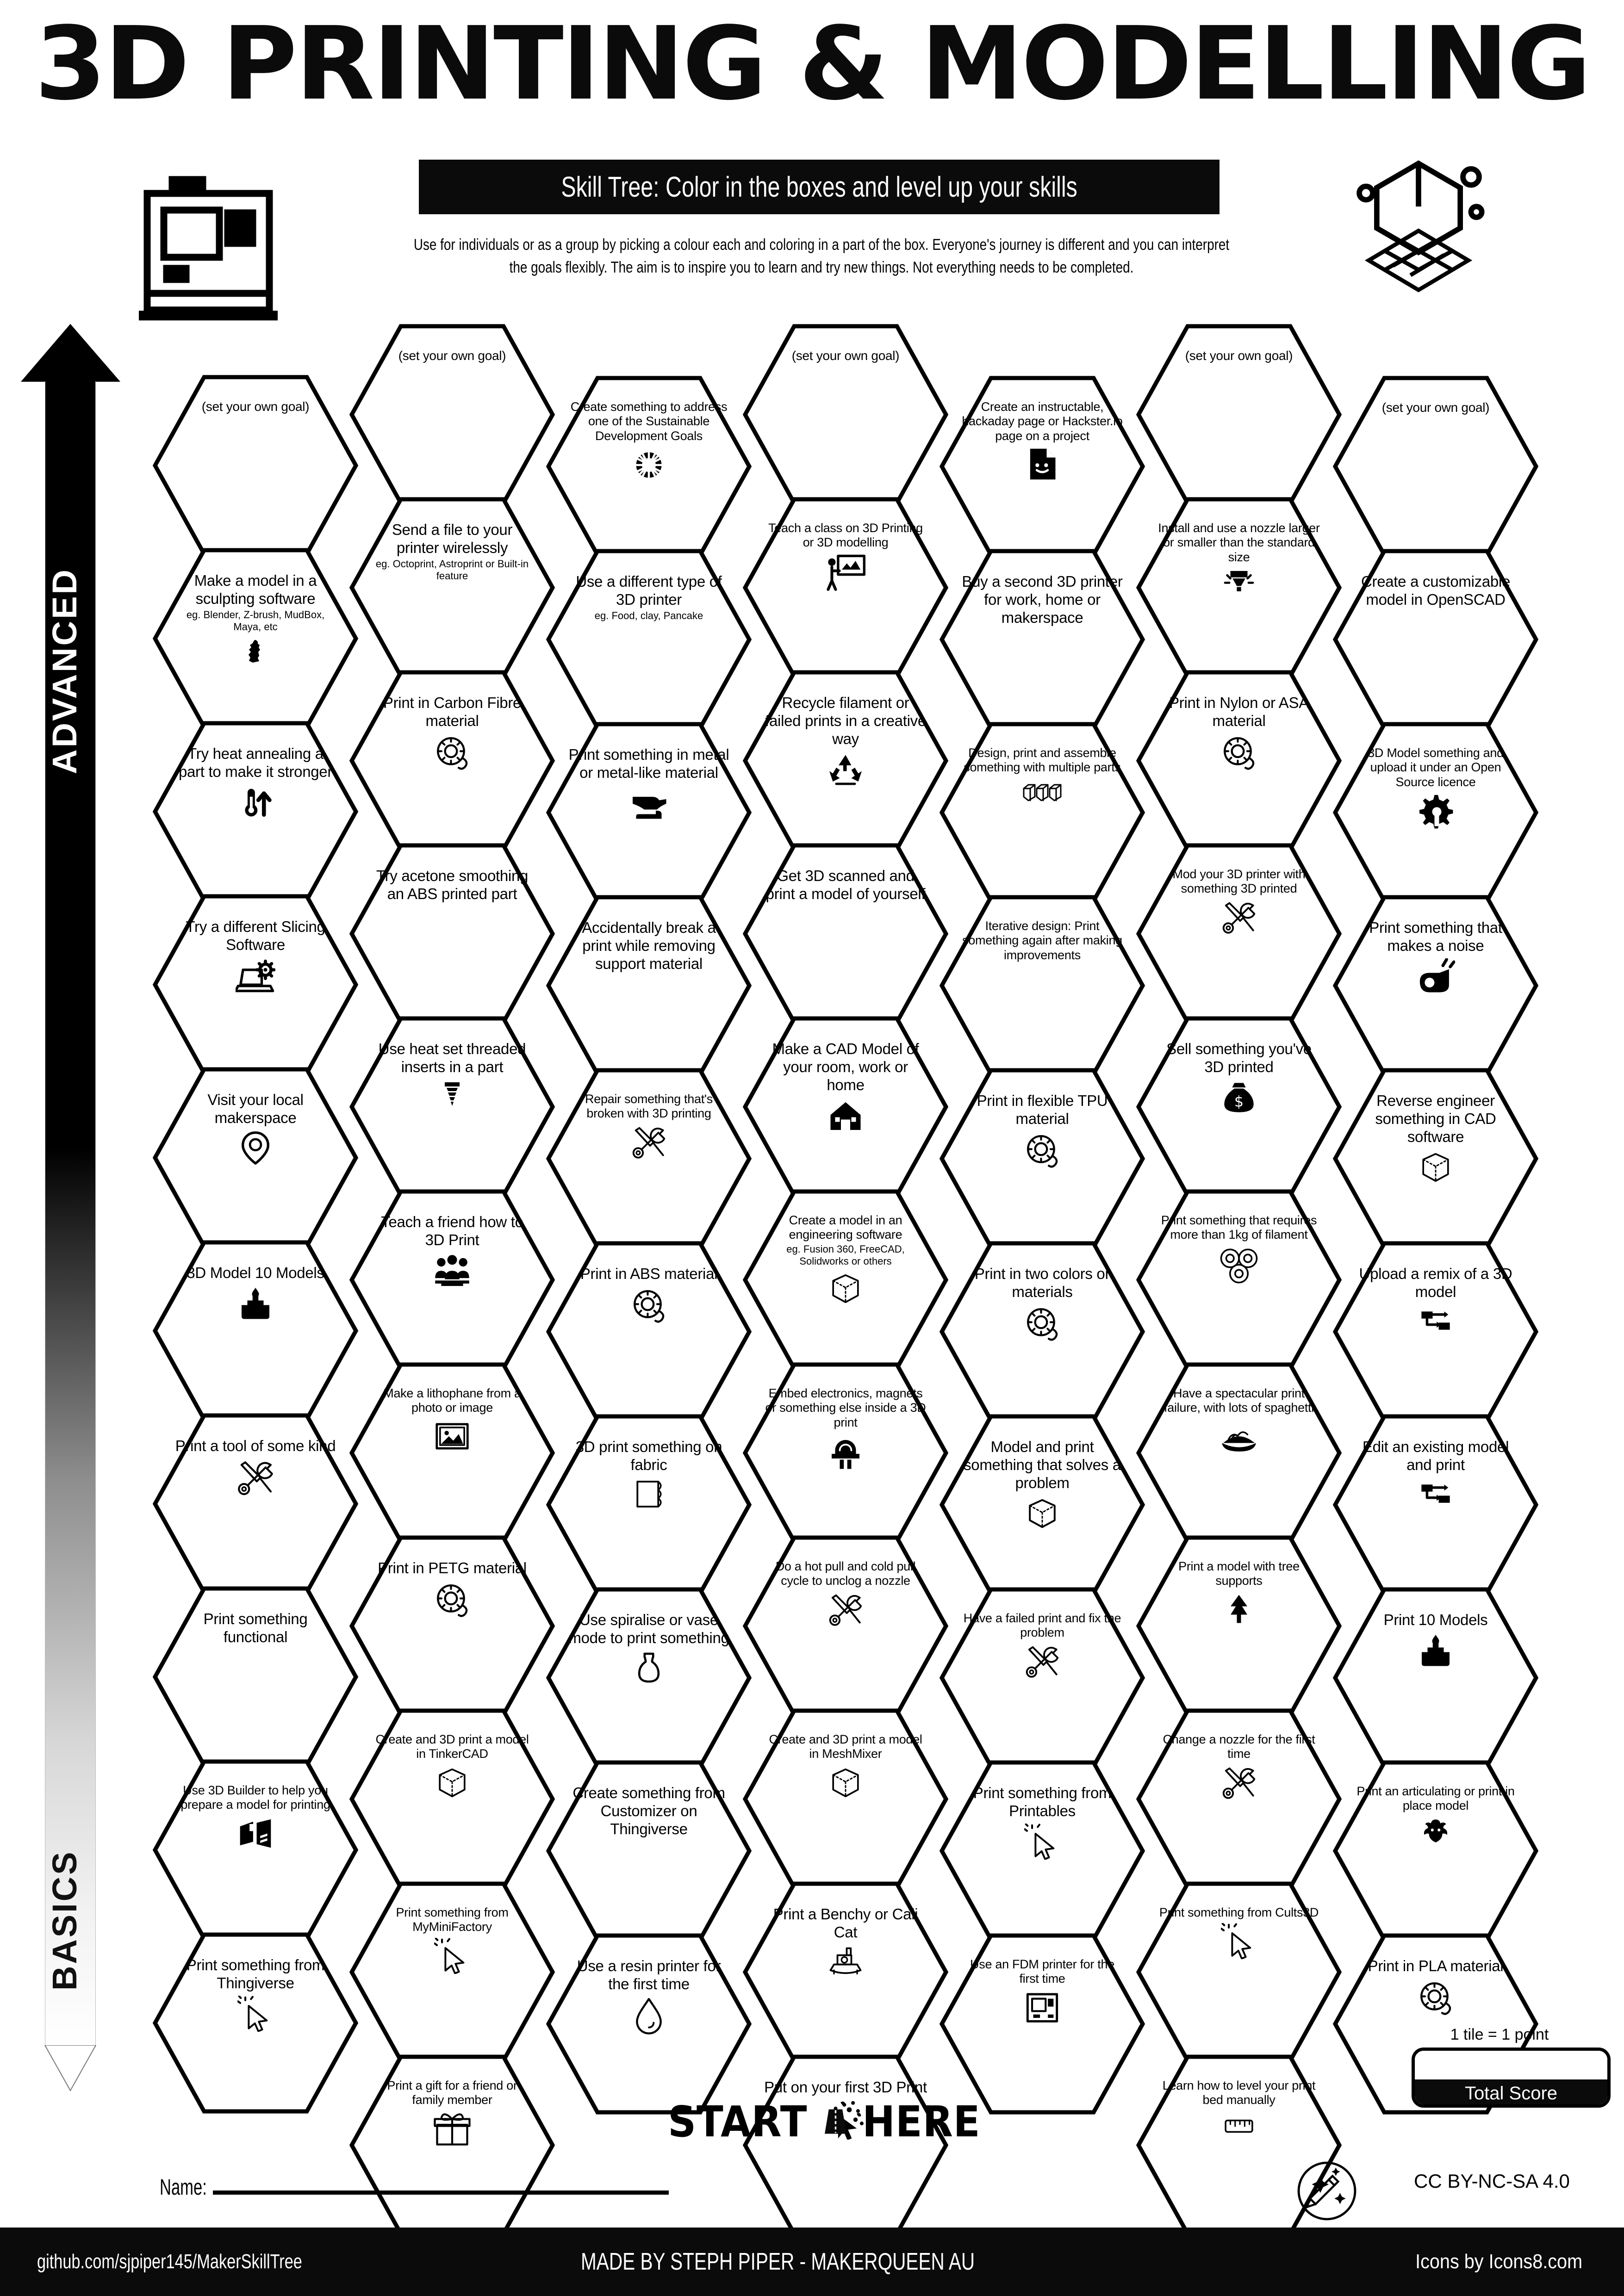 The height and width of the screenshot is (2296, 1624). I want to click on skill-tile: Upload a remix of a 3D model, so click(1435, 1332).